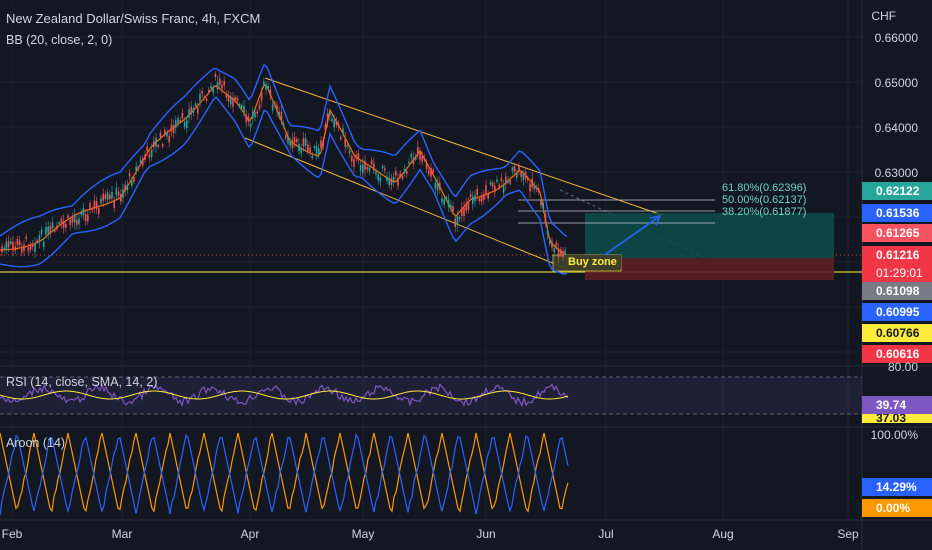 This screenshot has height=550, width=932. Describe the element at coordinates (897, 312) in the screenshot. I see `price-tag: 0.60995` at that location.